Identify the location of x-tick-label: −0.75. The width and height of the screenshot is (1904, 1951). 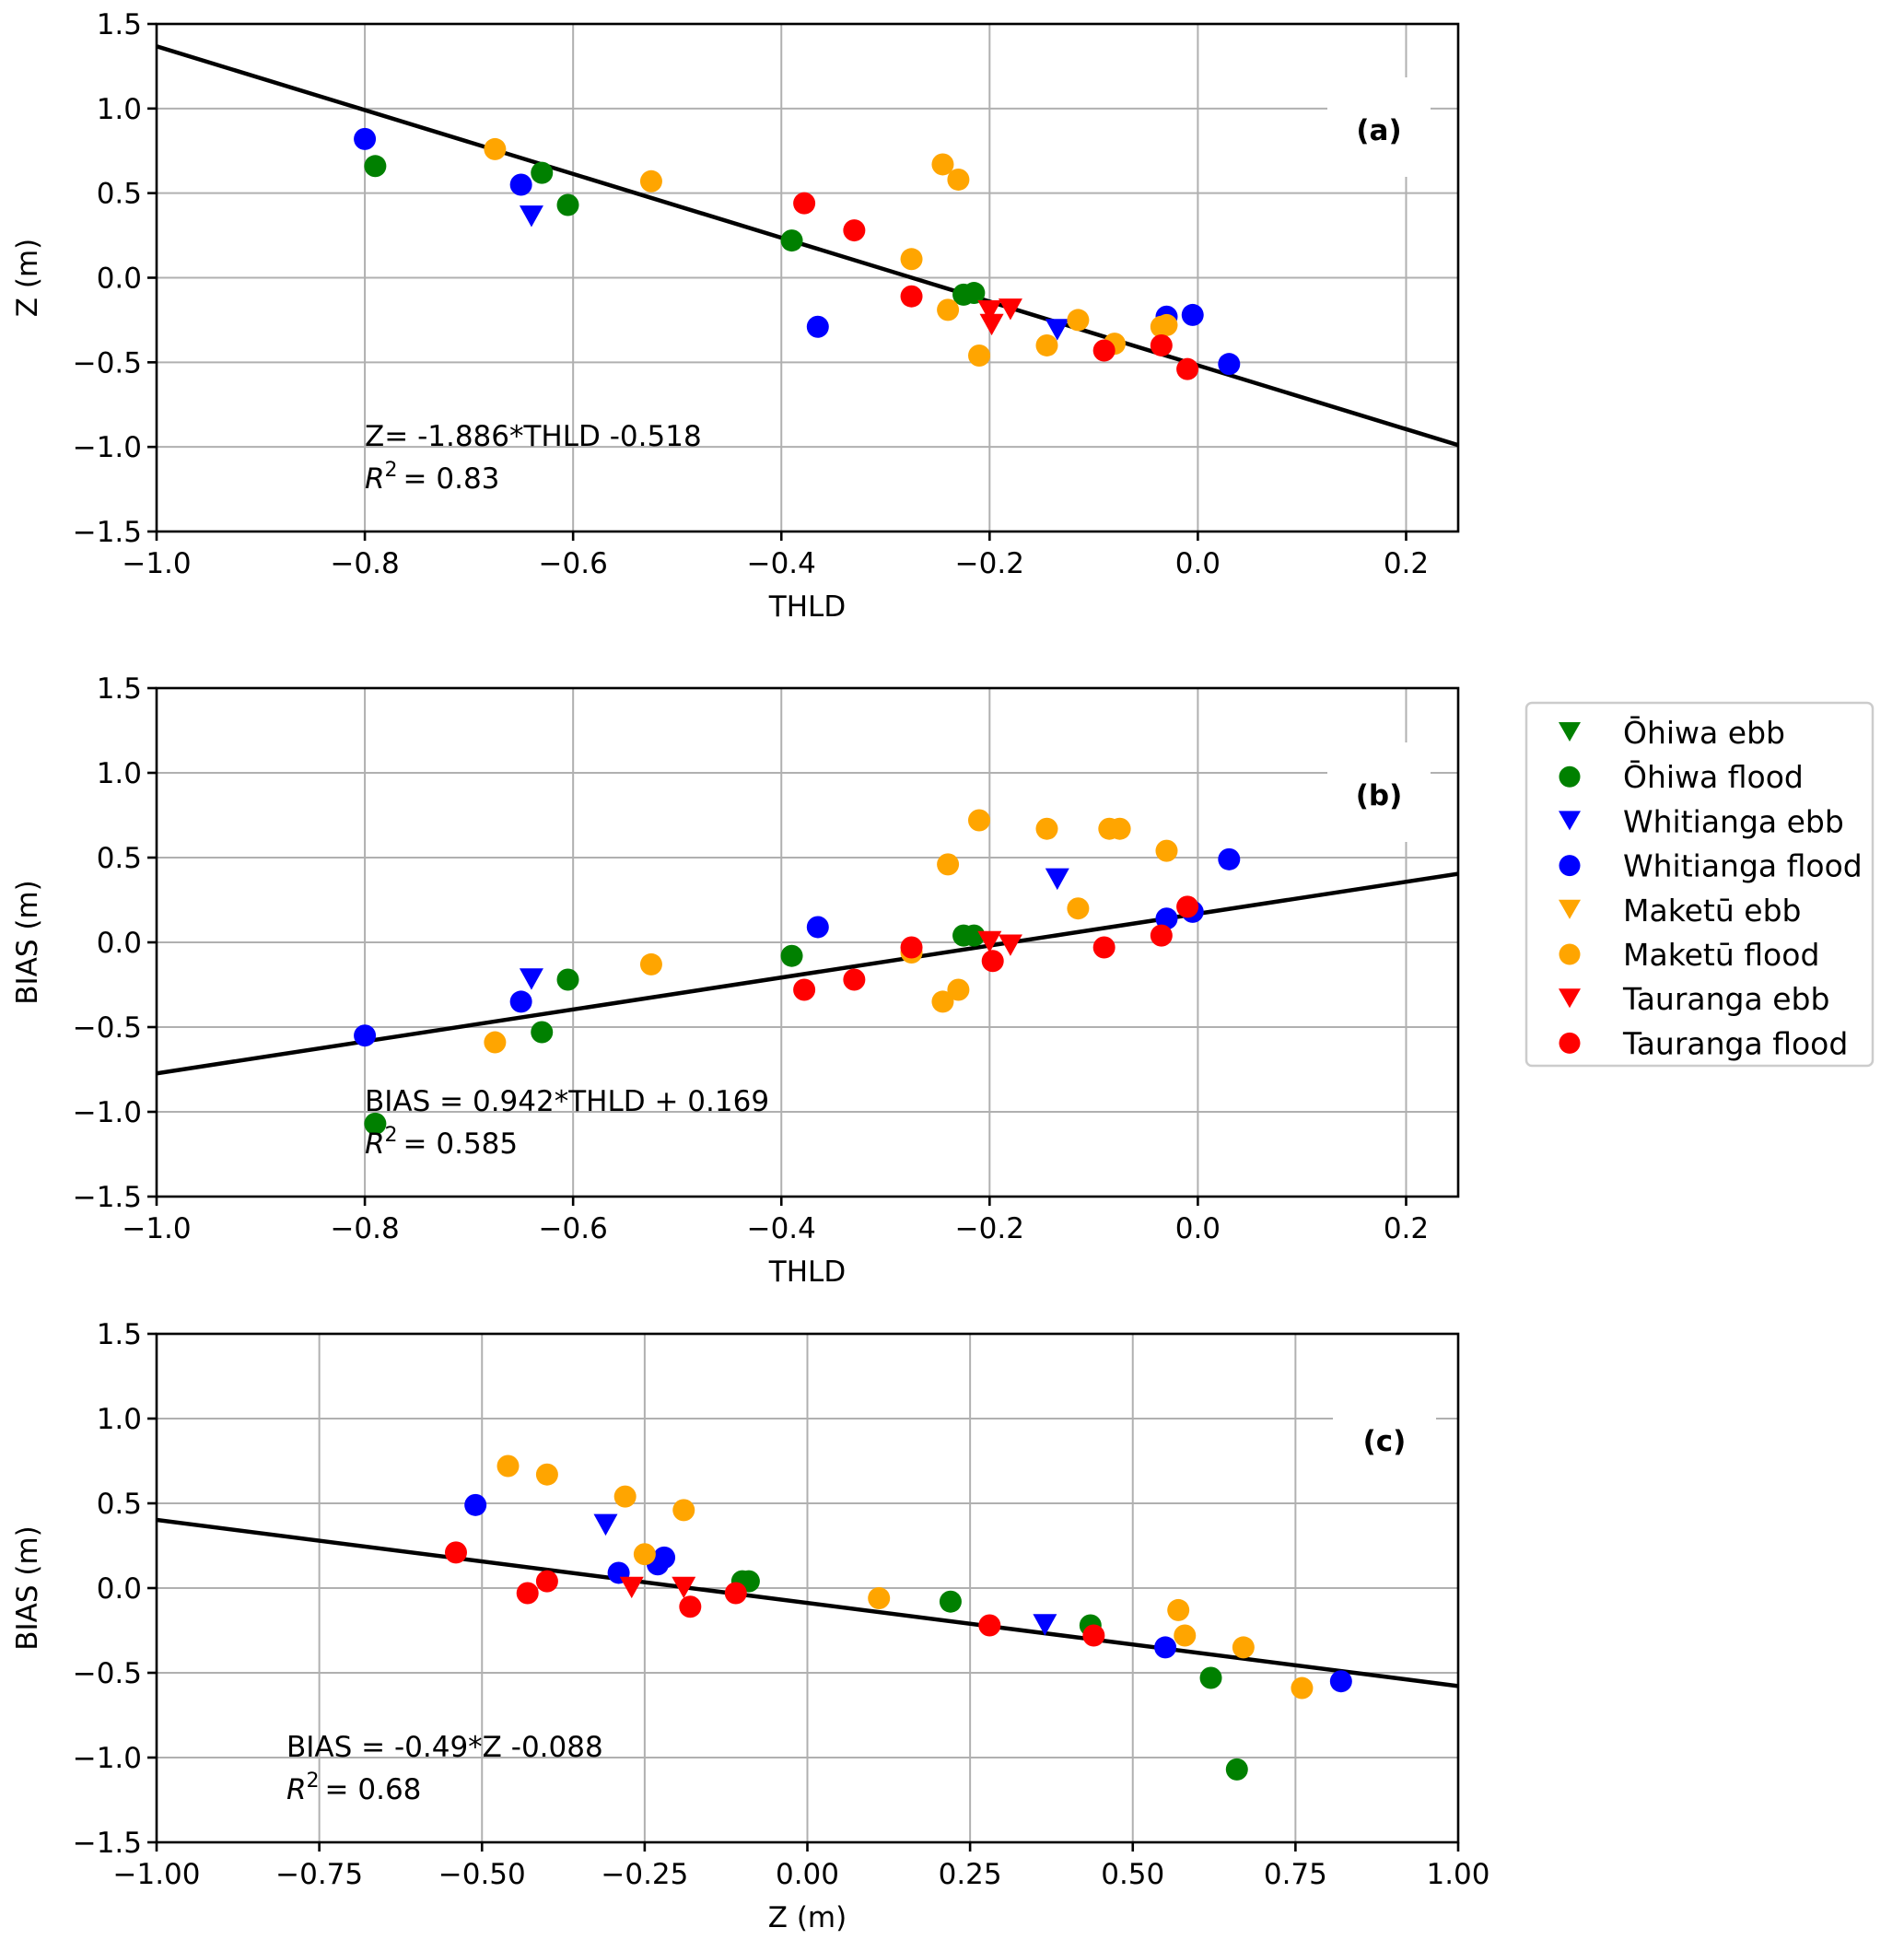
(319, 1875).